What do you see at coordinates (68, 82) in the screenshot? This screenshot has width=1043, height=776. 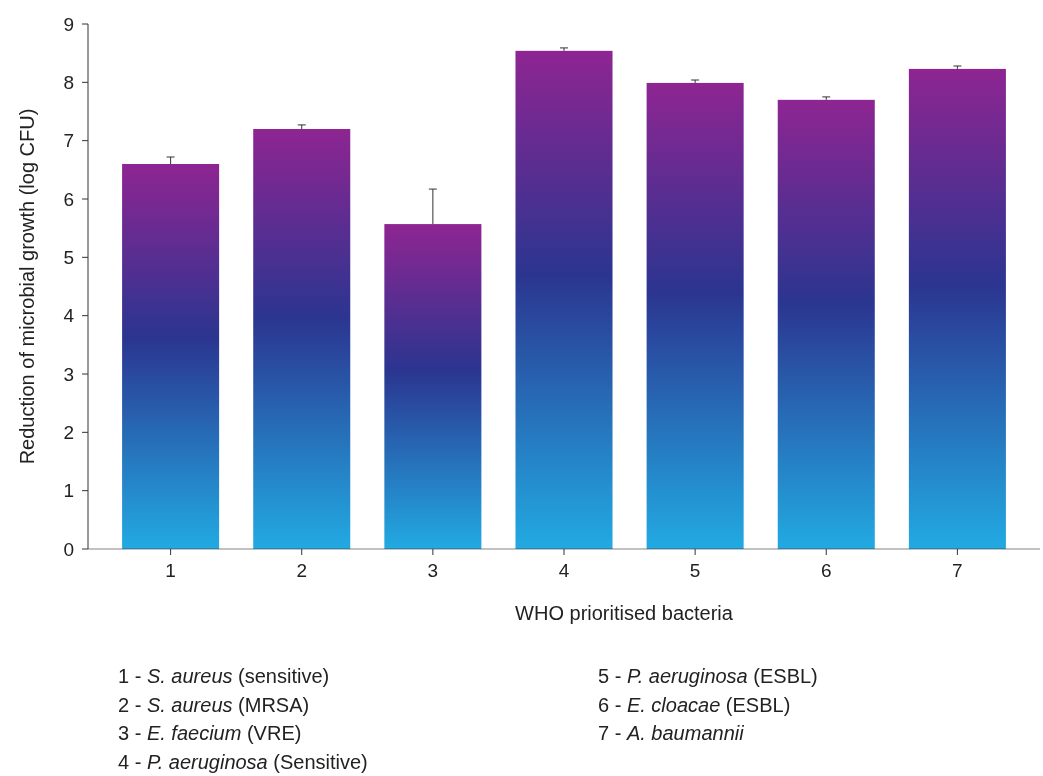 I see `y-tick-label: 8` at bounding box center [68, 82].